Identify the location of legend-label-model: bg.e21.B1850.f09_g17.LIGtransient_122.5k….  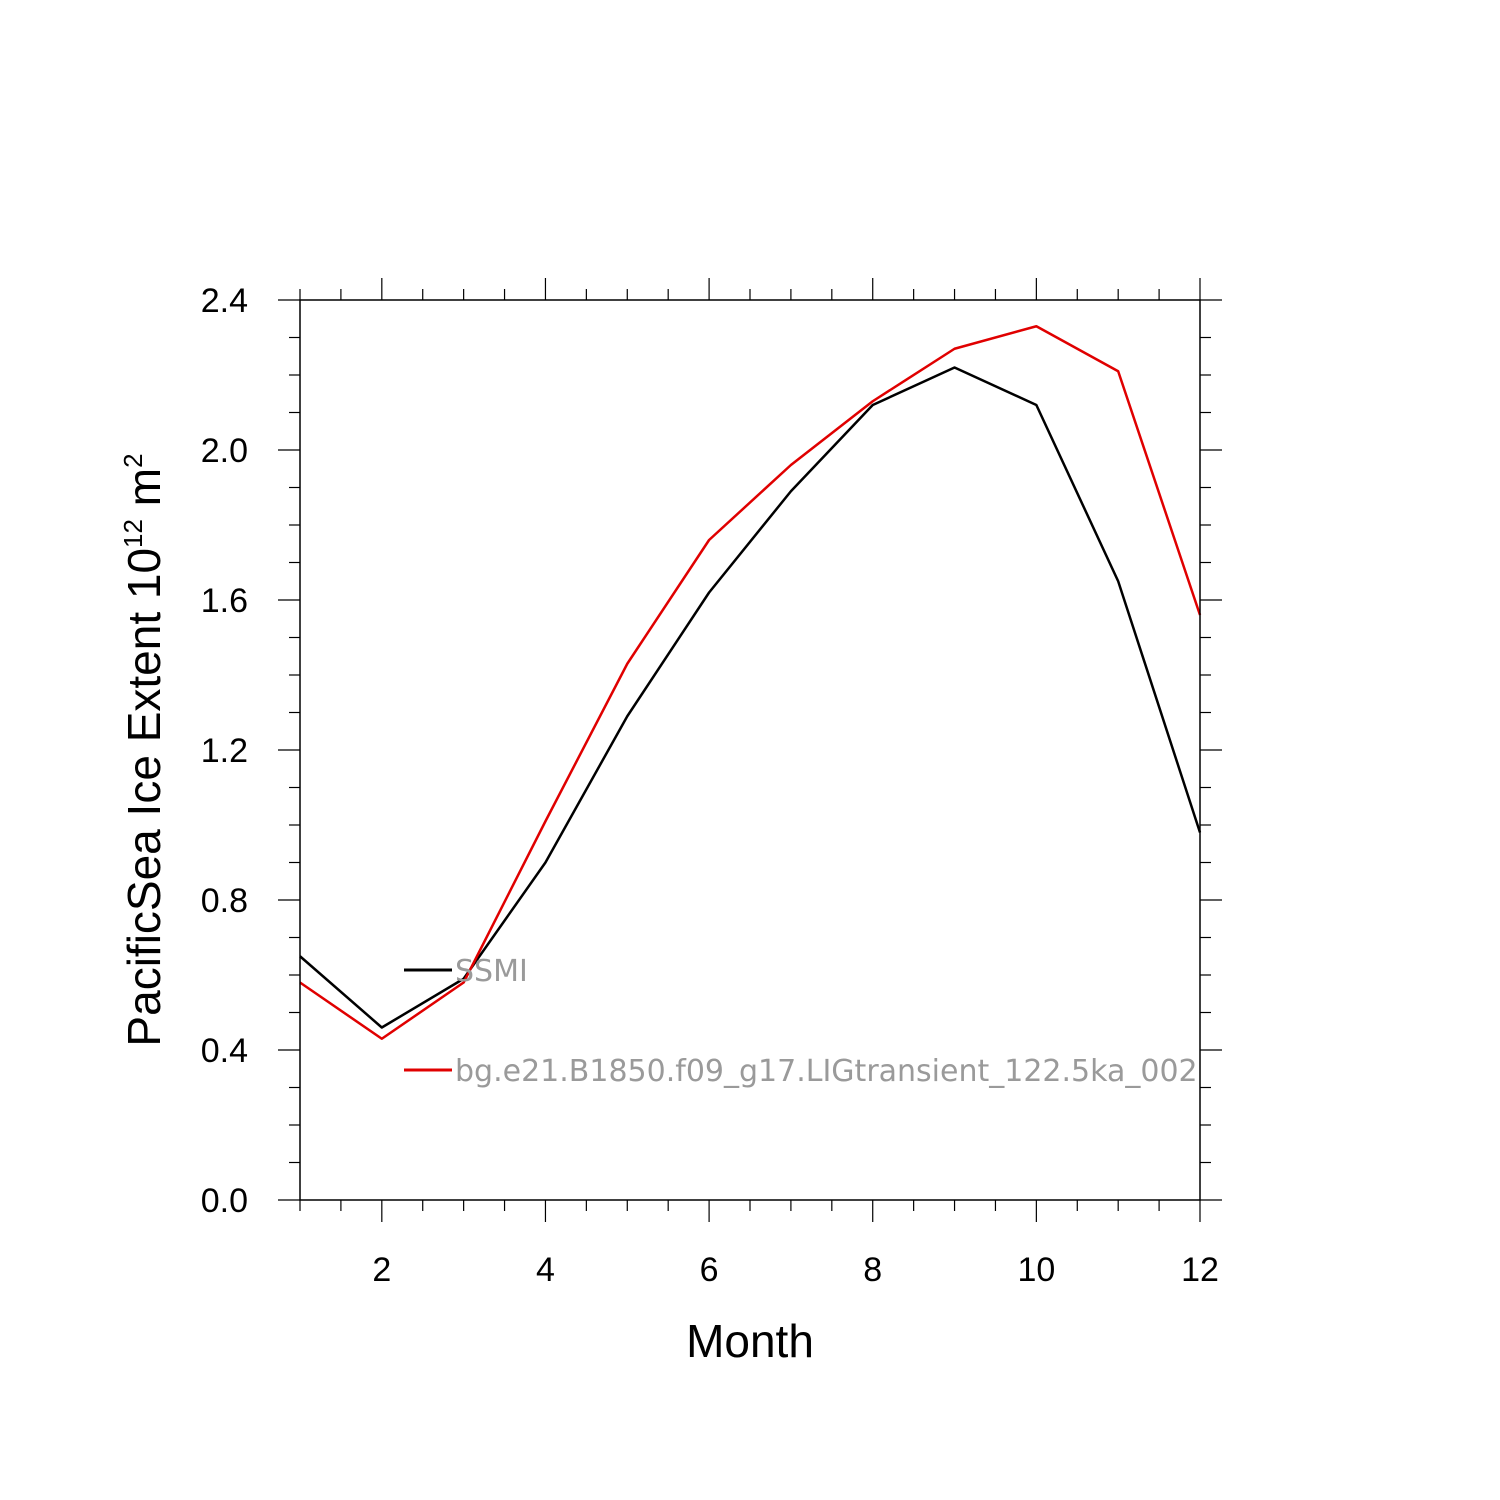
(826, 1071).